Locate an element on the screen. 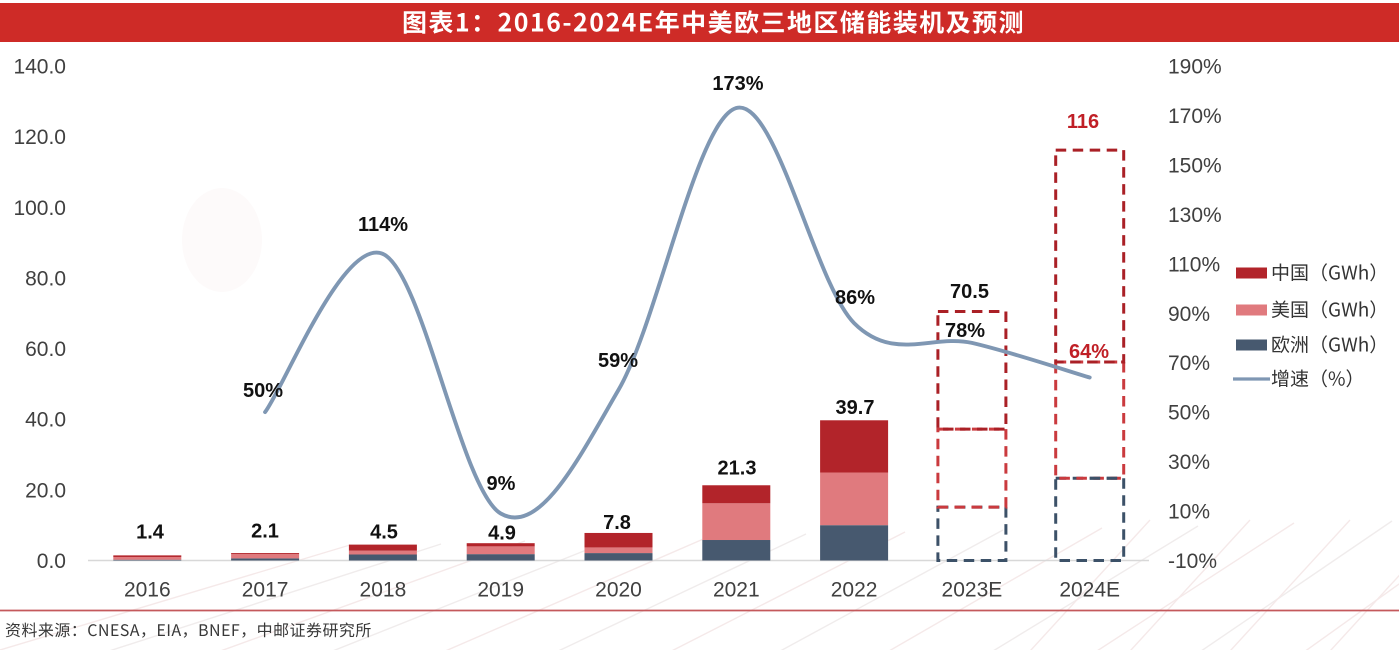  svg-text: 2020 is located at coordinates (618, 590).